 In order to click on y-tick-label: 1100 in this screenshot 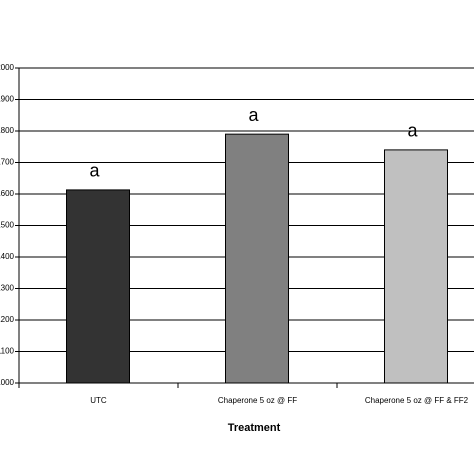, I will do `click(7, 351)`.